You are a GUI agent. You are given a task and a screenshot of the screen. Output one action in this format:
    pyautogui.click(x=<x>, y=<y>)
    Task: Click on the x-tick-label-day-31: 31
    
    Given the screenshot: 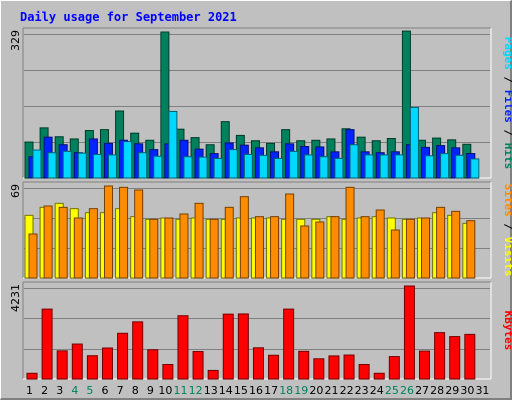 What is the action you would take?
    pyautogui.click(x=482, y=390)
    